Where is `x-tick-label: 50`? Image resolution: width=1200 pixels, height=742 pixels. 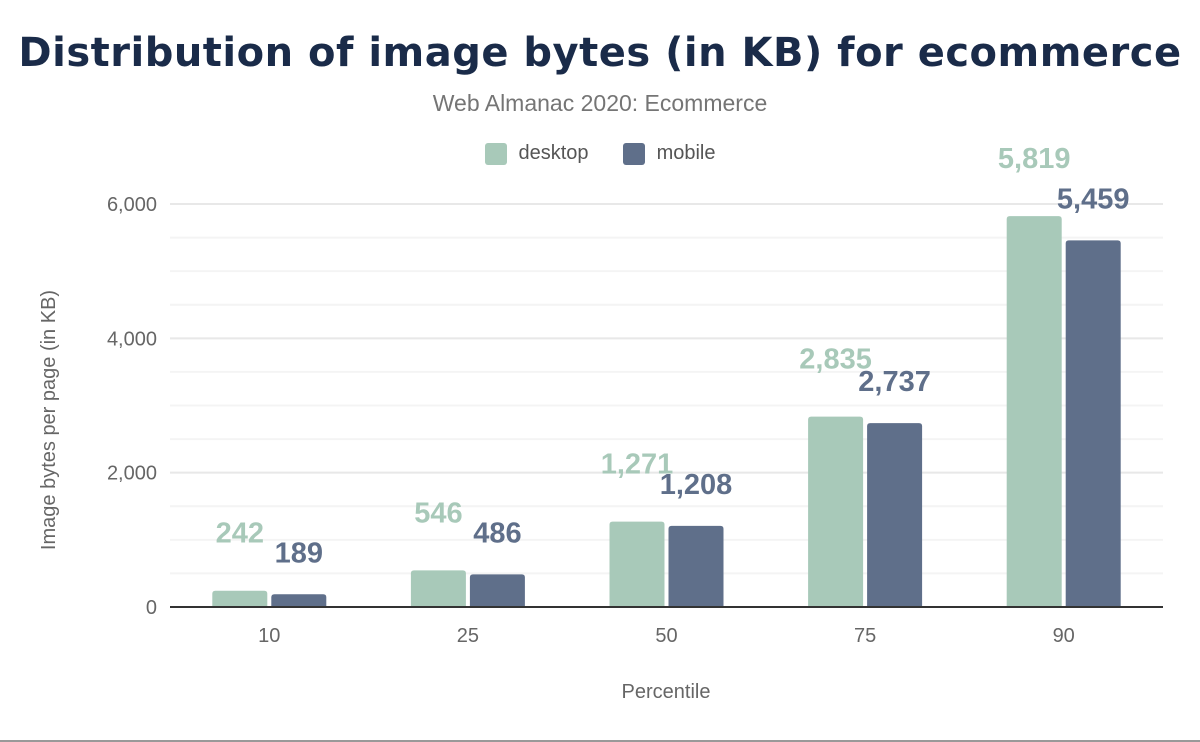
x-tick-label: 50 is located at coordinates (666, 636).